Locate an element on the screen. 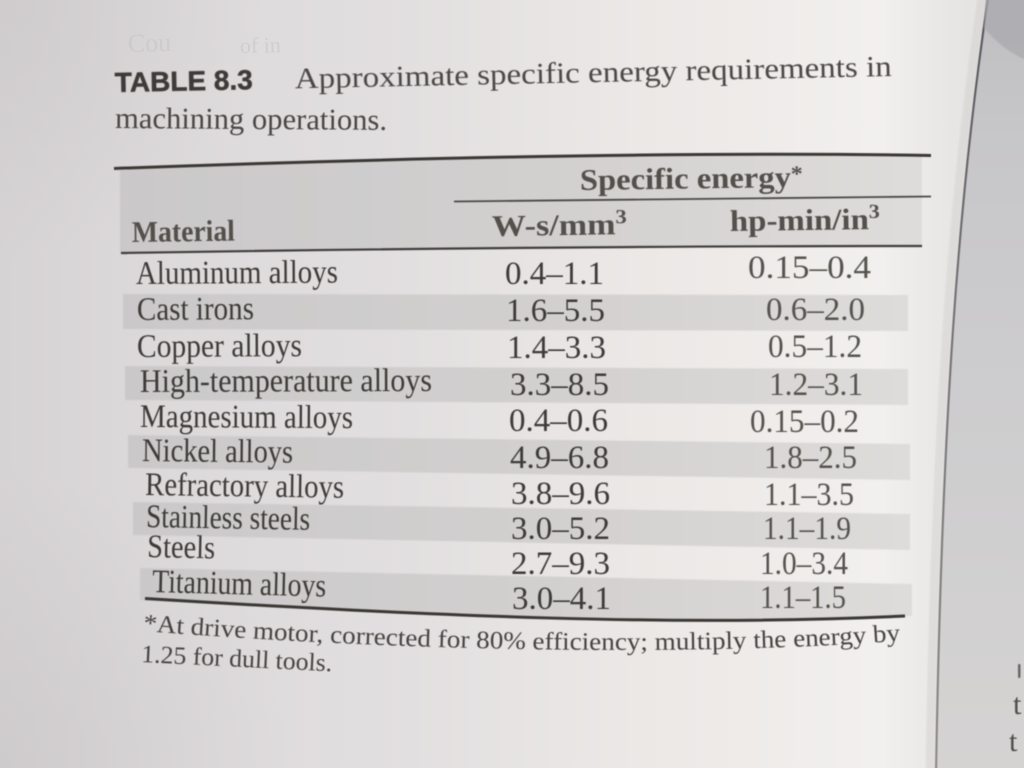 The height and width of the screenshot is (768, 1024). svg-text: Magnesium alloys is located at coordinates (246, 417).